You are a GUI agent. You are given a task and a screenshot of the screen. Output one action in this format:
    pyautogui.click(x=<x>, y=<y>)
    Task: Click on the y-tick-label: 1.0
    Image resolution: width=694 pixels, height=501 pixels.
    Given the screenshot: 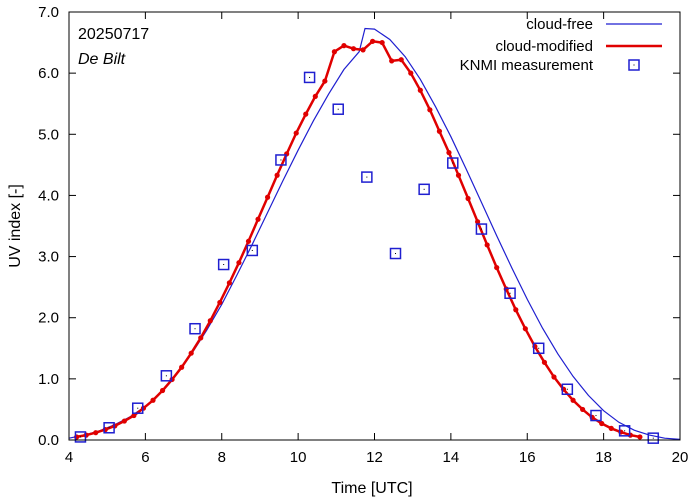 What is the action you would take?
    pyautogui.click(x=48, y=379)
    